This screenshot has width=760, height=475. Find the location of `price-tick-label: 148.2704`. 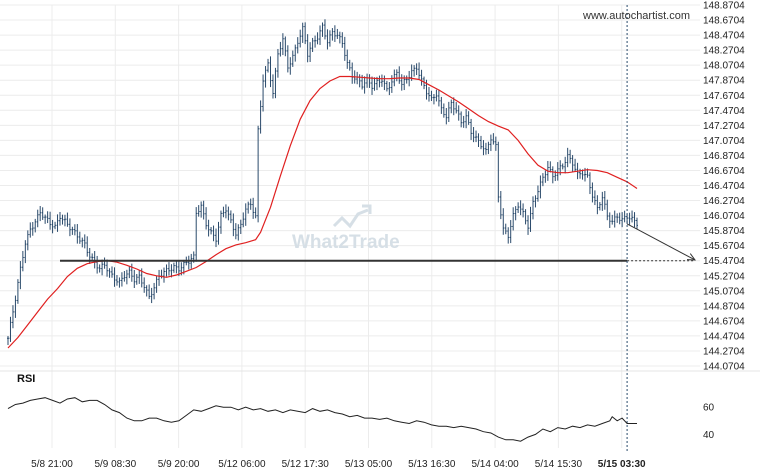

price-tick-label: 148.2704 is located at coordinates (724, 51).